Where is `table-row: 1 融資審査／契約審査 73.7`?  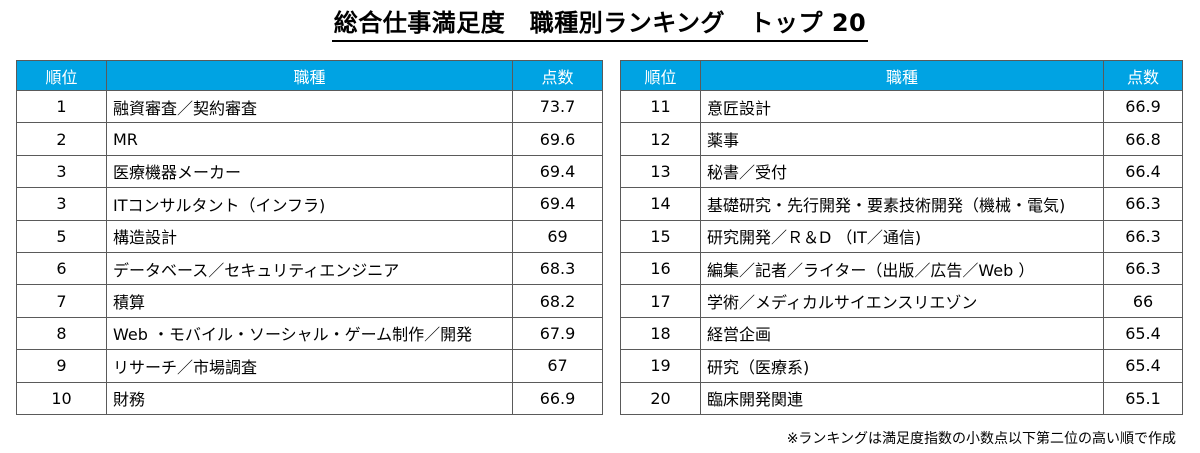
table-row: 1 融資審査／契約審査 73.7 is located at coordinates (309, 106).